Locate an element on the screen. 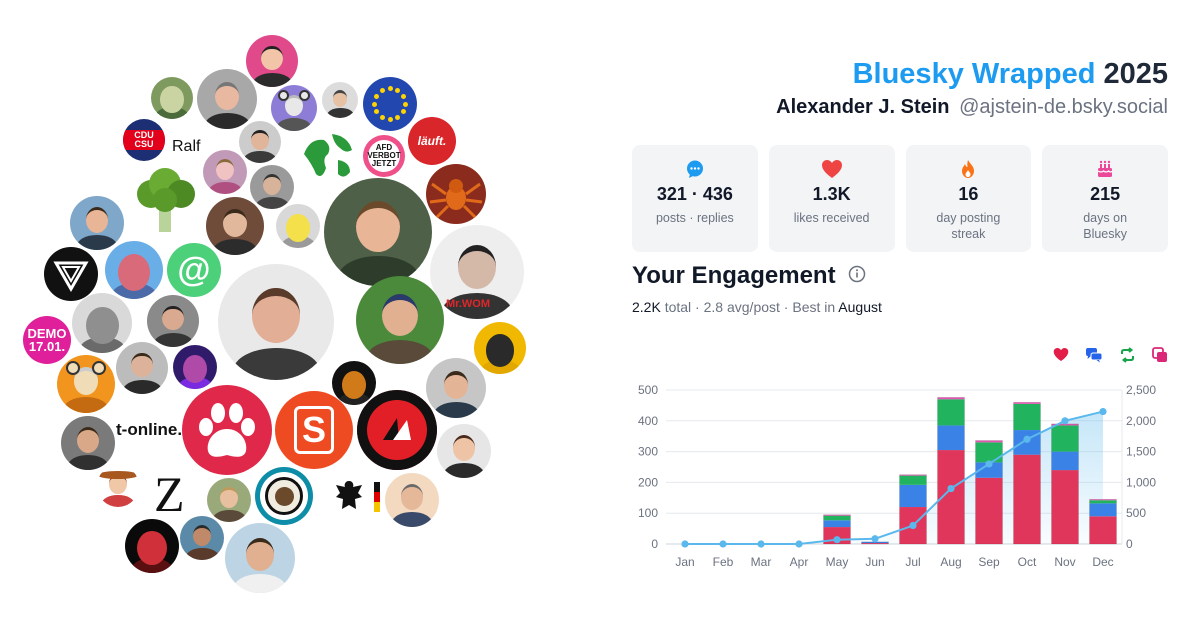 The height and width of the screenshot is (630, 1200). y-tick-label: 400 is located at coordinates (648, 421).